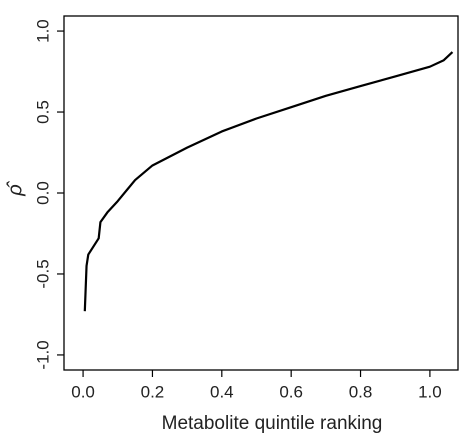  I want to click on y-tick-label: 1.0, so click(42, 31).